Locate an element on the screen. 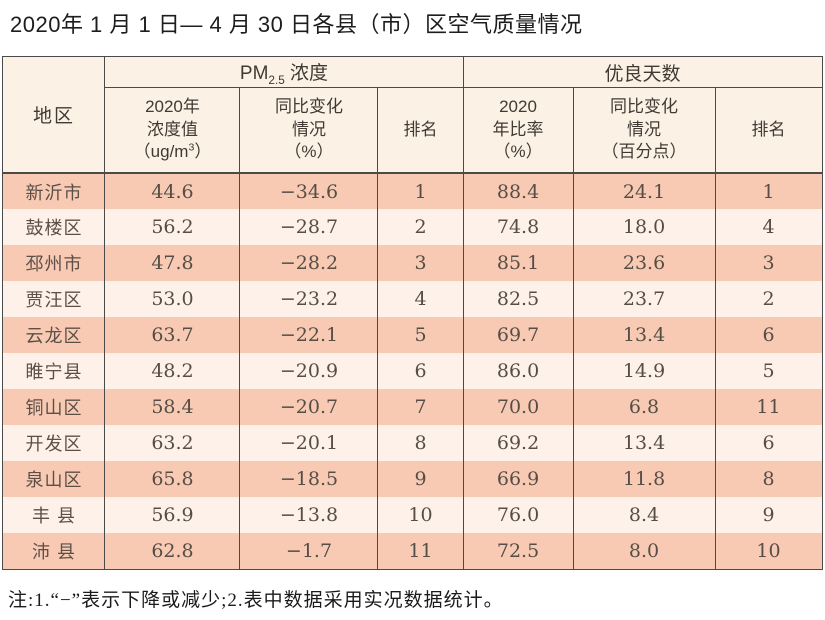 This screenshot has height=620, width=825. header-ratio-change: 同比变化 情况 （百分点） is located at coordinates (644, 130).